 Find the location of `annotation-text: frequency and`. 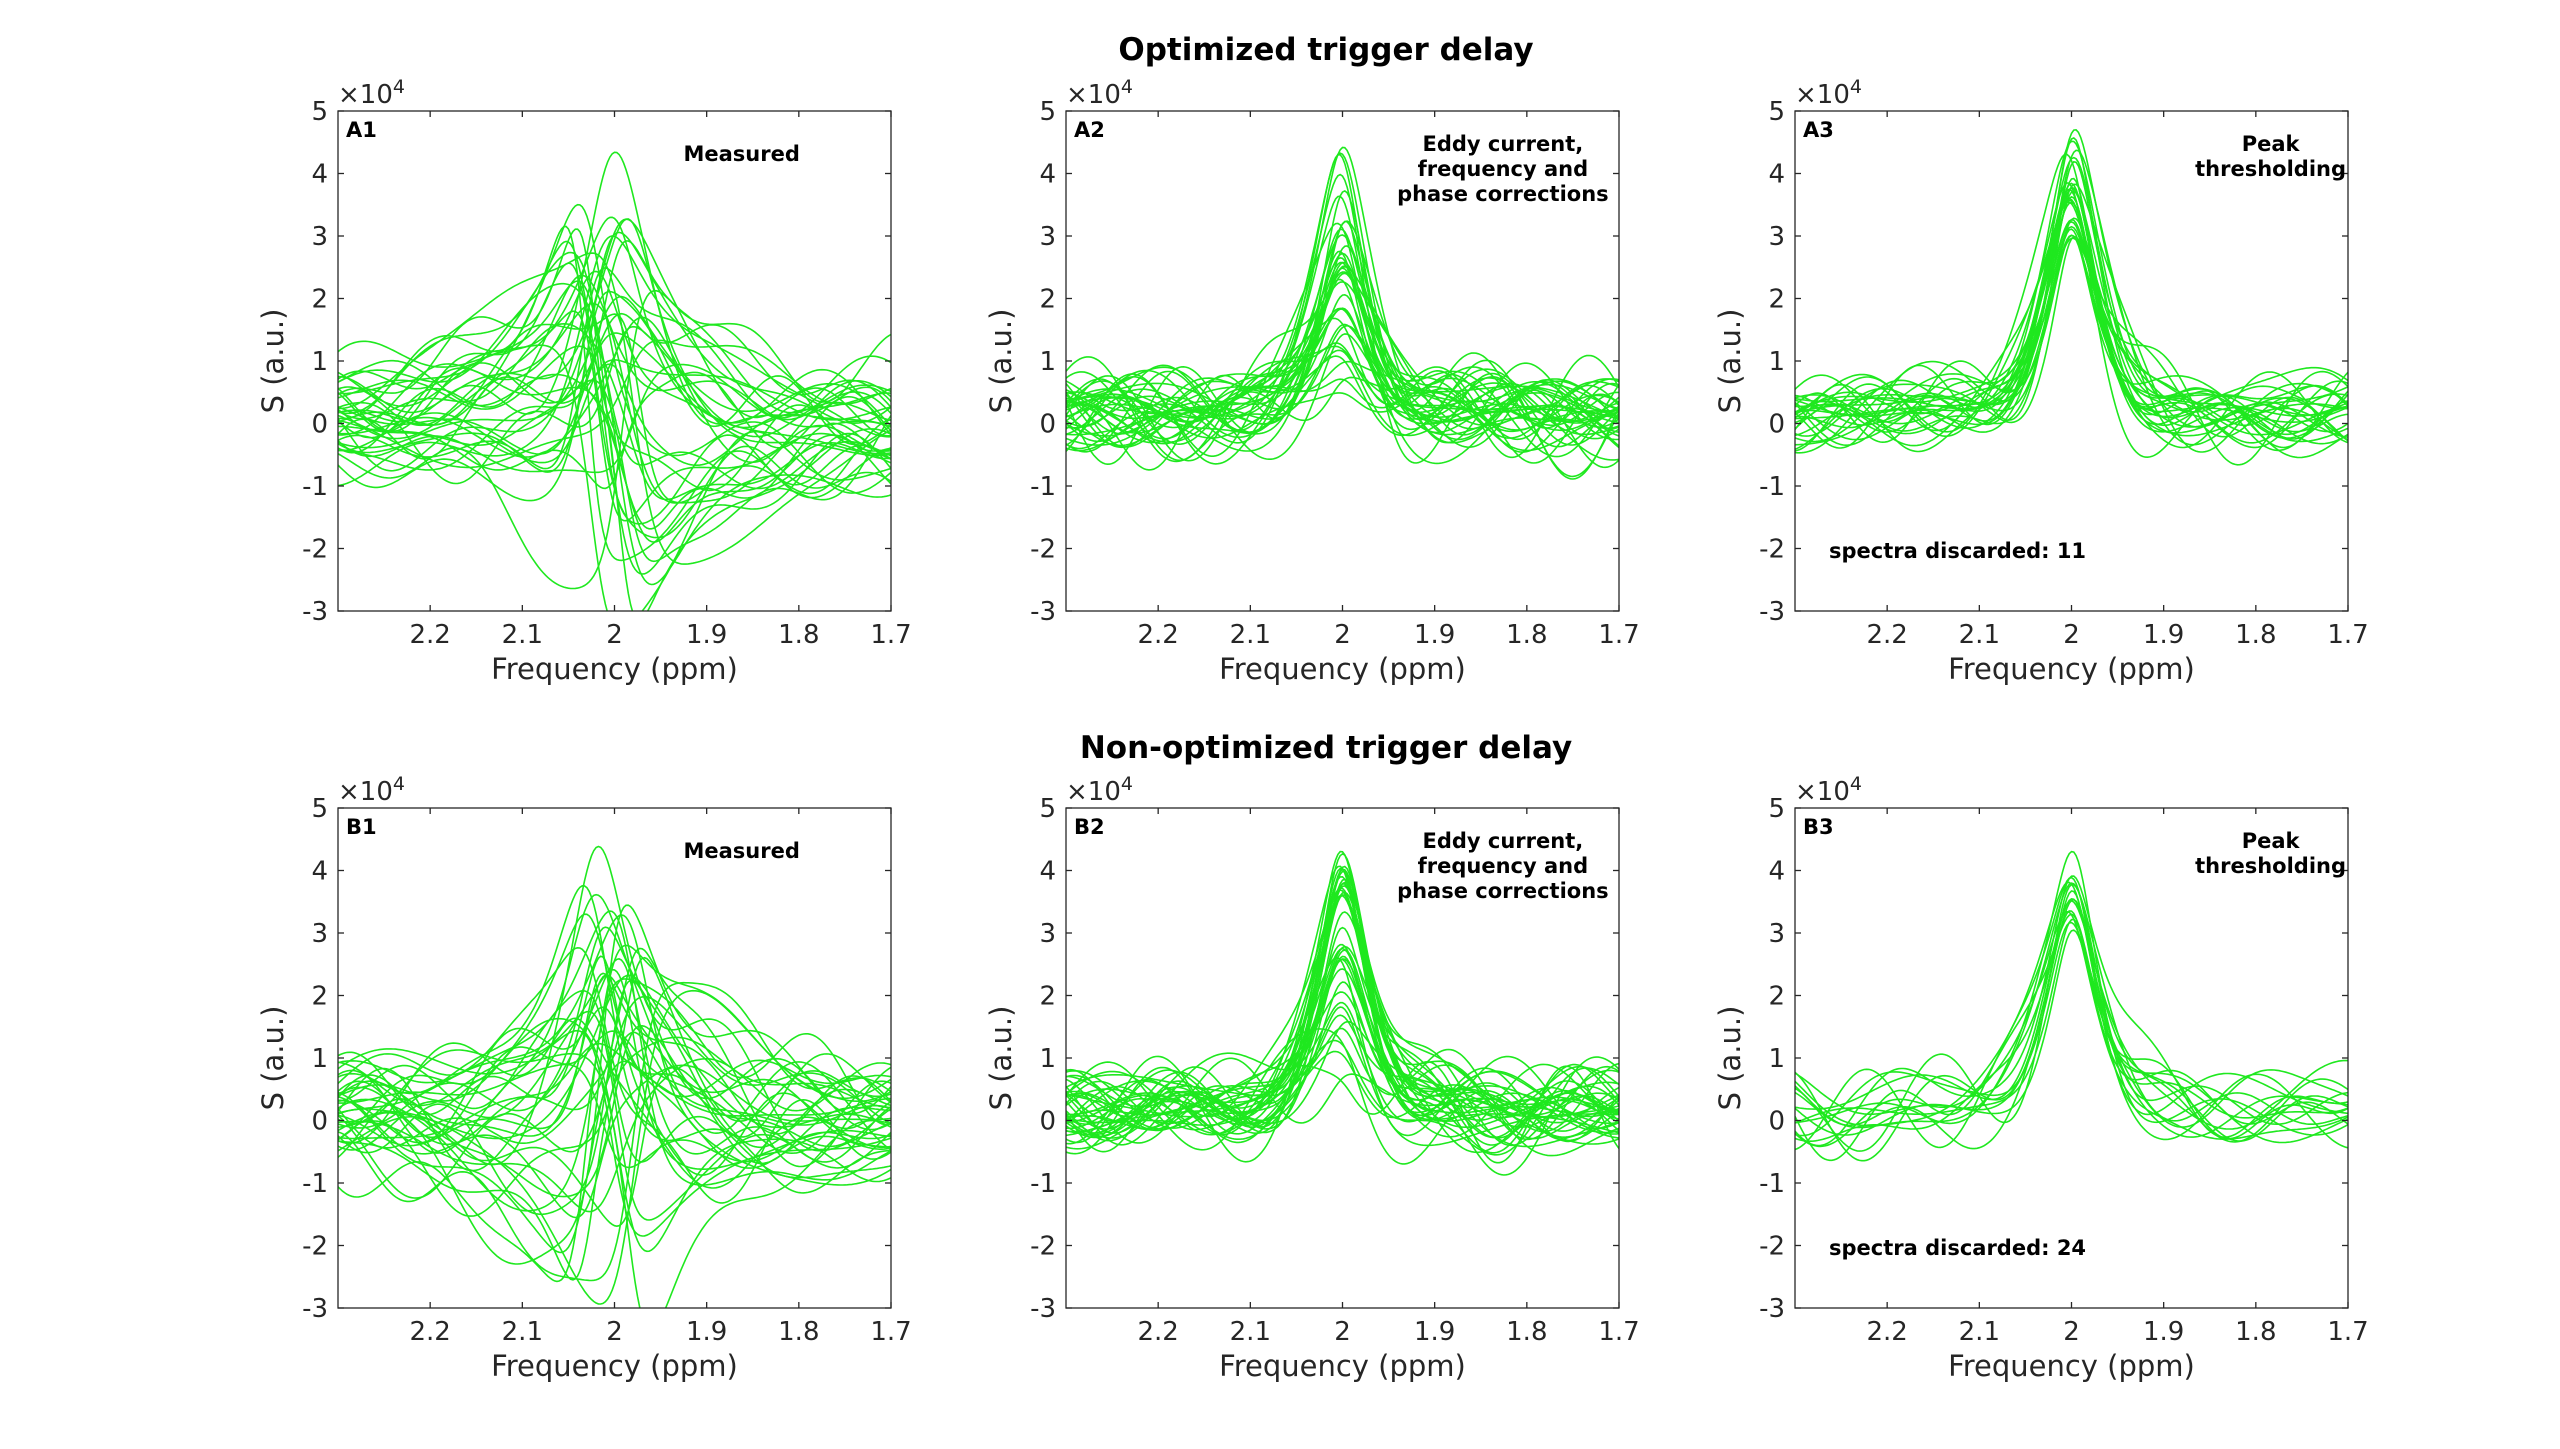

annotation-text: frequency and is located at coordinates (1503, 866).